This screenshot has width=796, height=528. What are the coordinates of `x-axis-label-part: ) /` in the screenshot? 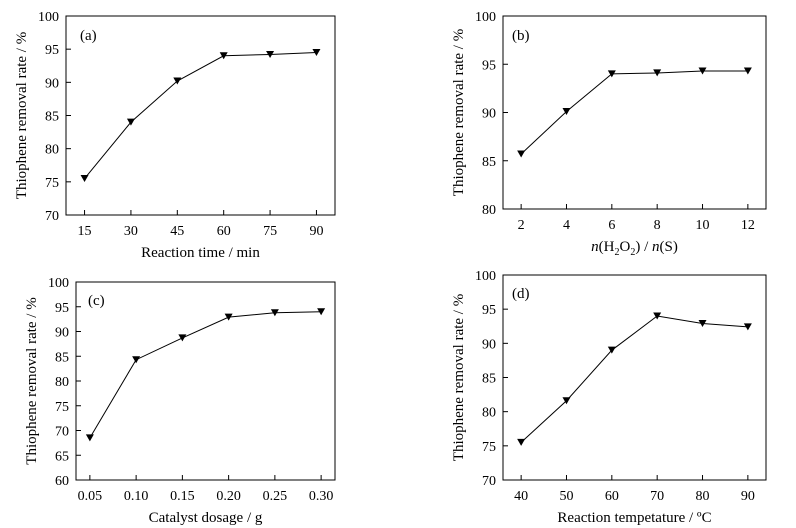 It's located at (643, 247).